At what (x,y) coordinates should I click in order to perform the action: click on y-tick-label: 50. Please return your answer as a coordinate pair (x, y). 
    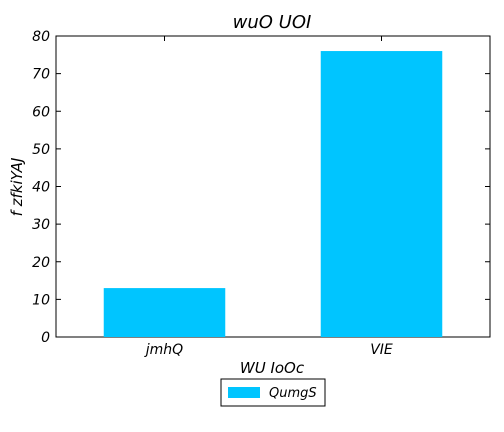
    Looking at the image, I should click on (41, 150).